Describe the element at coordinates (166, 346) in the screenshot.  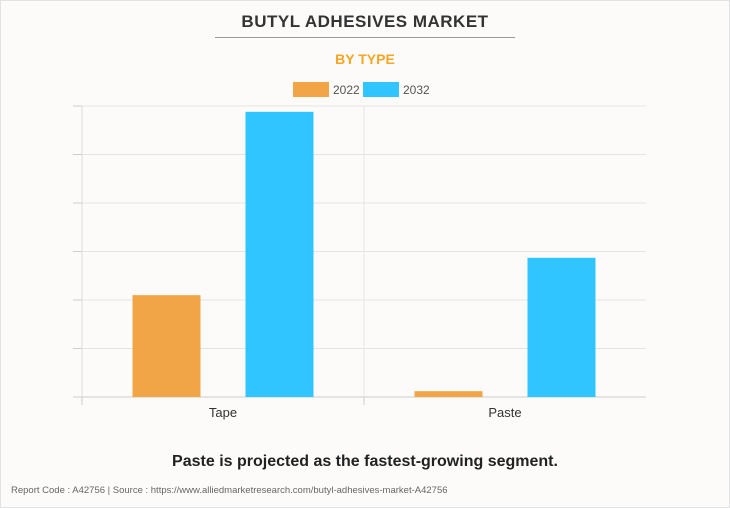
I see `bar-2022-tape` at that location.